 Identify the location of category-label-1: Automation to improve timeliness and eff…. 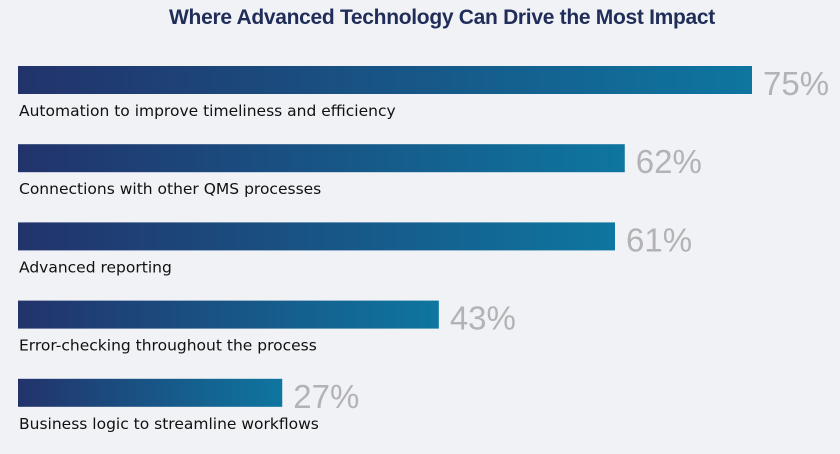
(207, 111).